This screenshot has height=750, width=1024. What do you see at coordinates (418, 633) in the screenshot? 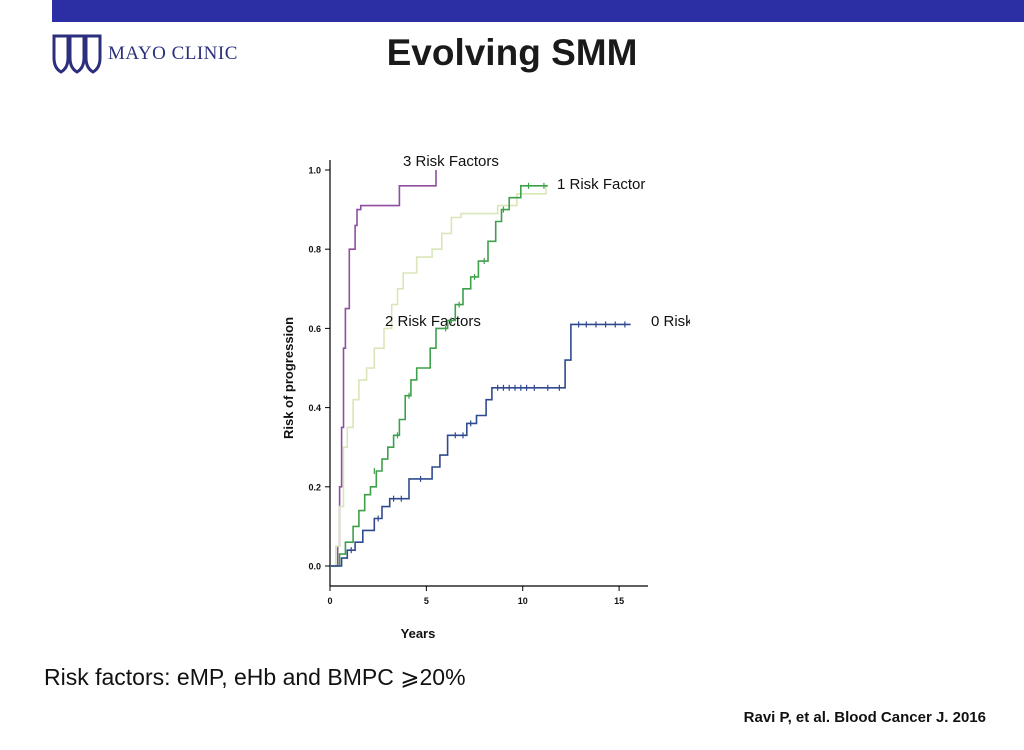
I see `x-axis-label: Years` at bounding box center [418, 633].